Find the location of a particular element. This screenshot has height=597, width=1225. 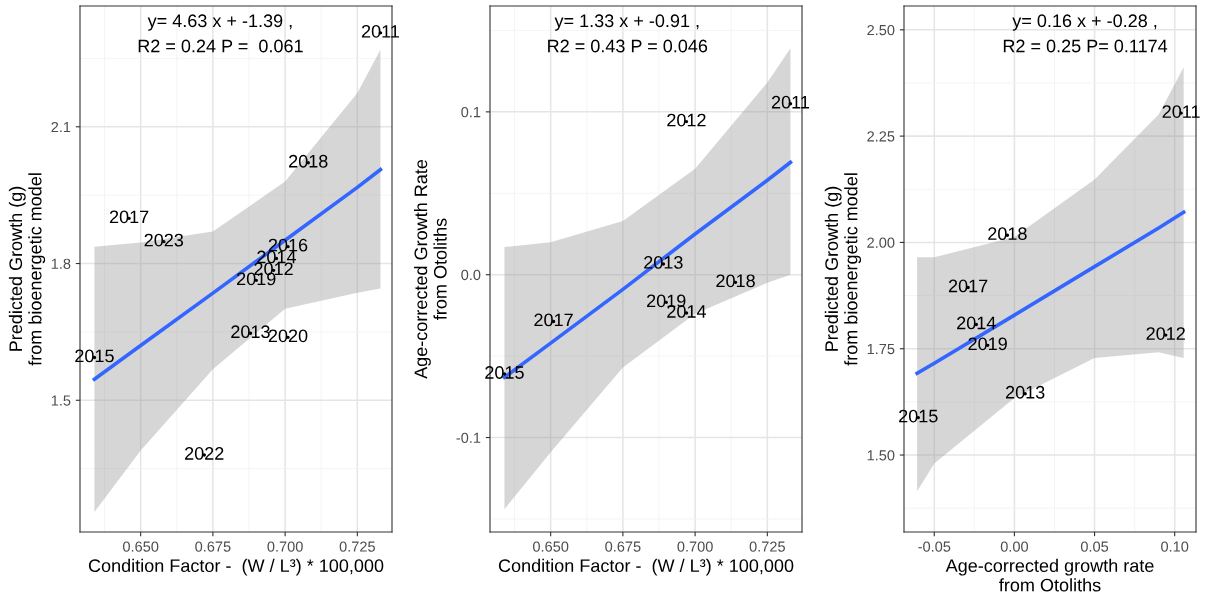

y-tick-label: 1.8 is located at coordinates (61, 263).